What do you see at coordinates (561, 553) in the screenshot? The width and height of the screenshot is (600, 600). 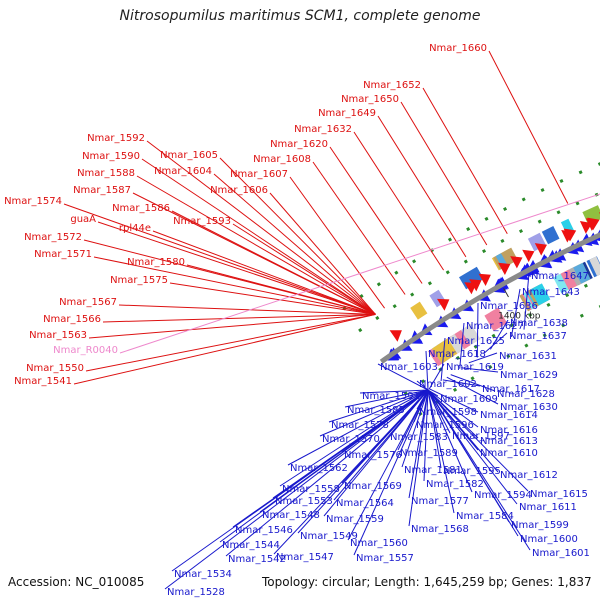 I see `gene-label-reverse: Nmar_1601` at bounding box center [561, 553].